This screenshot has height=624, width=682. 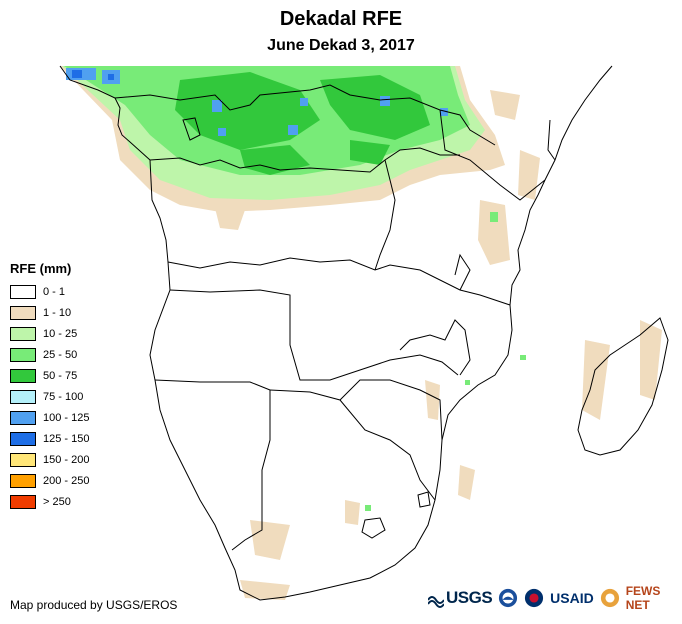 What do you see at coordinates (54, 291) in the screenshot?
I see `legend-label: 0 - 1` at bounding box center [54, 291].